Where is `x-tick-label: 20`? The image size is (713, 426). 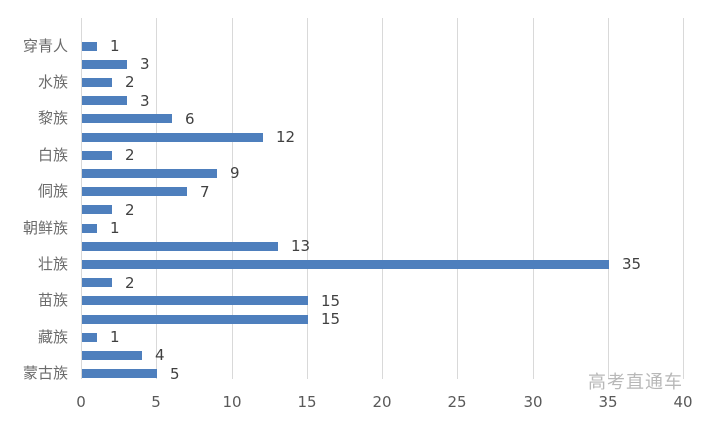 x-tick-label: 20 is located at coordinates (382, 402).